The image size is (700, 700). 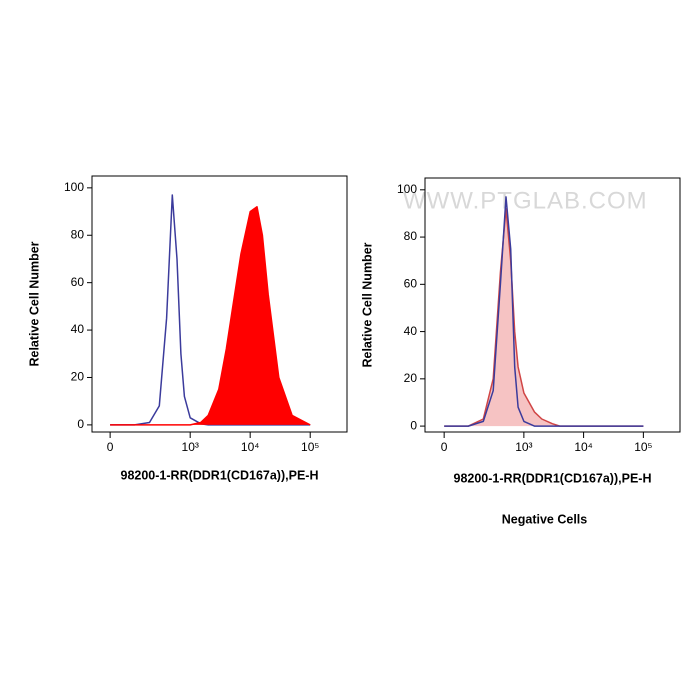 What do you see at coordinates (525, 200) in the screenshot?
I see `watermark: WWW.PTGLAB.COM` at bounding box center [525, 200].